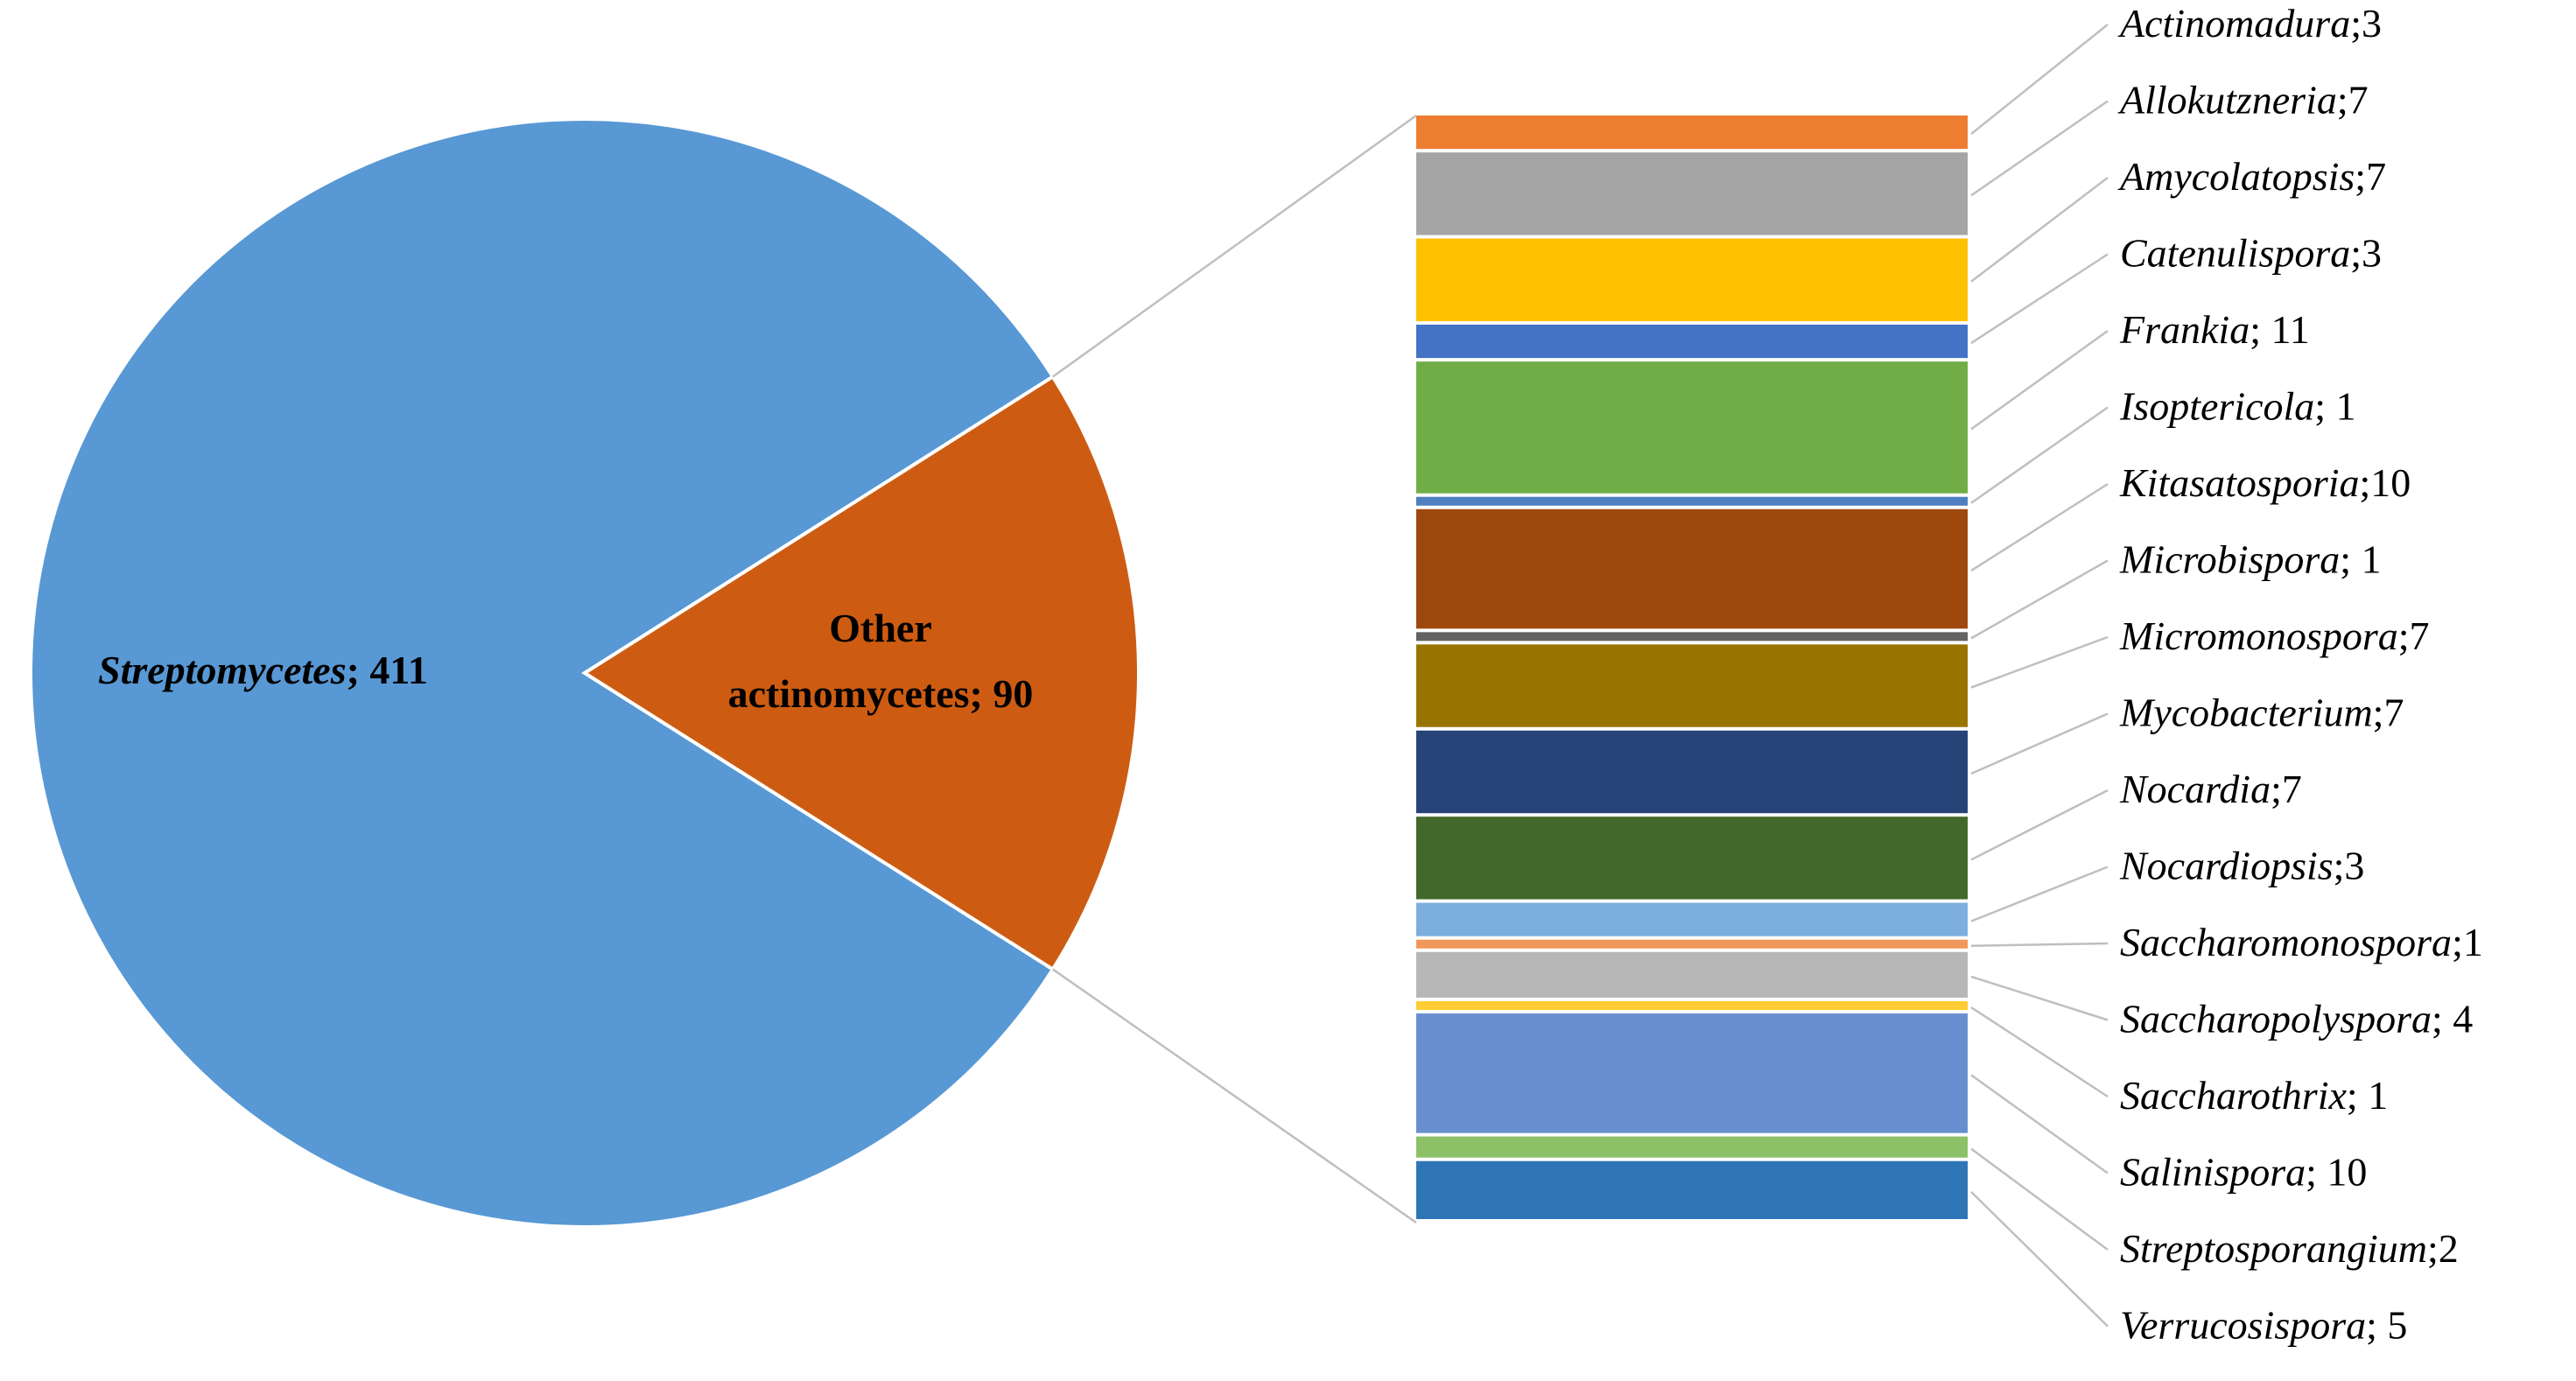 The height and width of the screenshot is (1381, 2576). What do you see at coordinates (1692, 427) in the screenshot?
I see `bar-segment-frankia` at bounding box center [1692, 427].